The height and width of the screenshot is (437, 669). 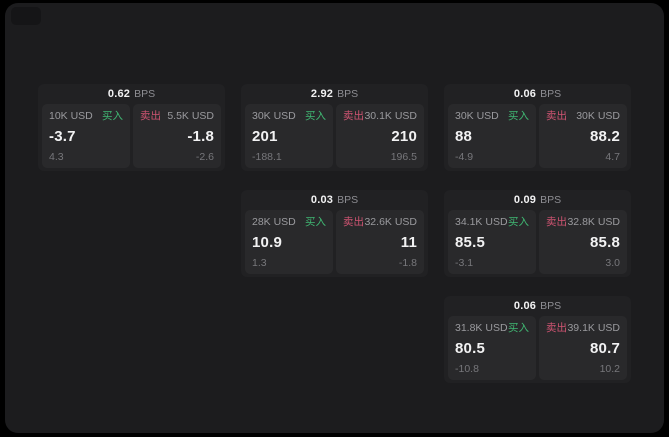 What do you see at coordinates (71, 116) in the screenshot?
I see `buy-size: 10K USD` at bounding box center [71, 116].